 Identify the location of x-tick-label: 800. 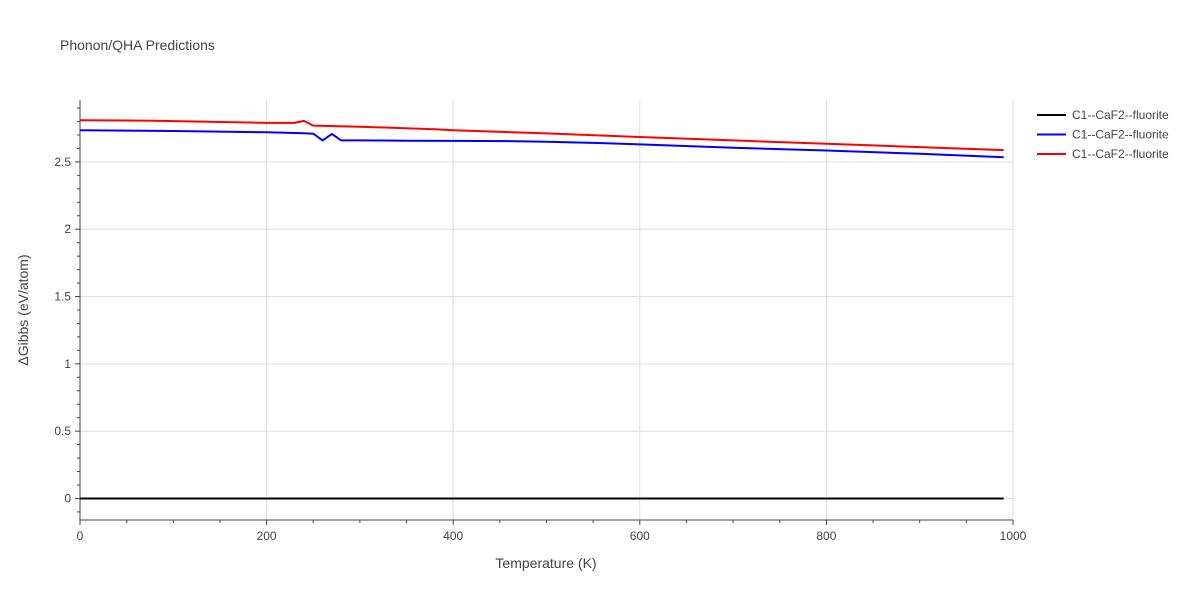
(826, 536).